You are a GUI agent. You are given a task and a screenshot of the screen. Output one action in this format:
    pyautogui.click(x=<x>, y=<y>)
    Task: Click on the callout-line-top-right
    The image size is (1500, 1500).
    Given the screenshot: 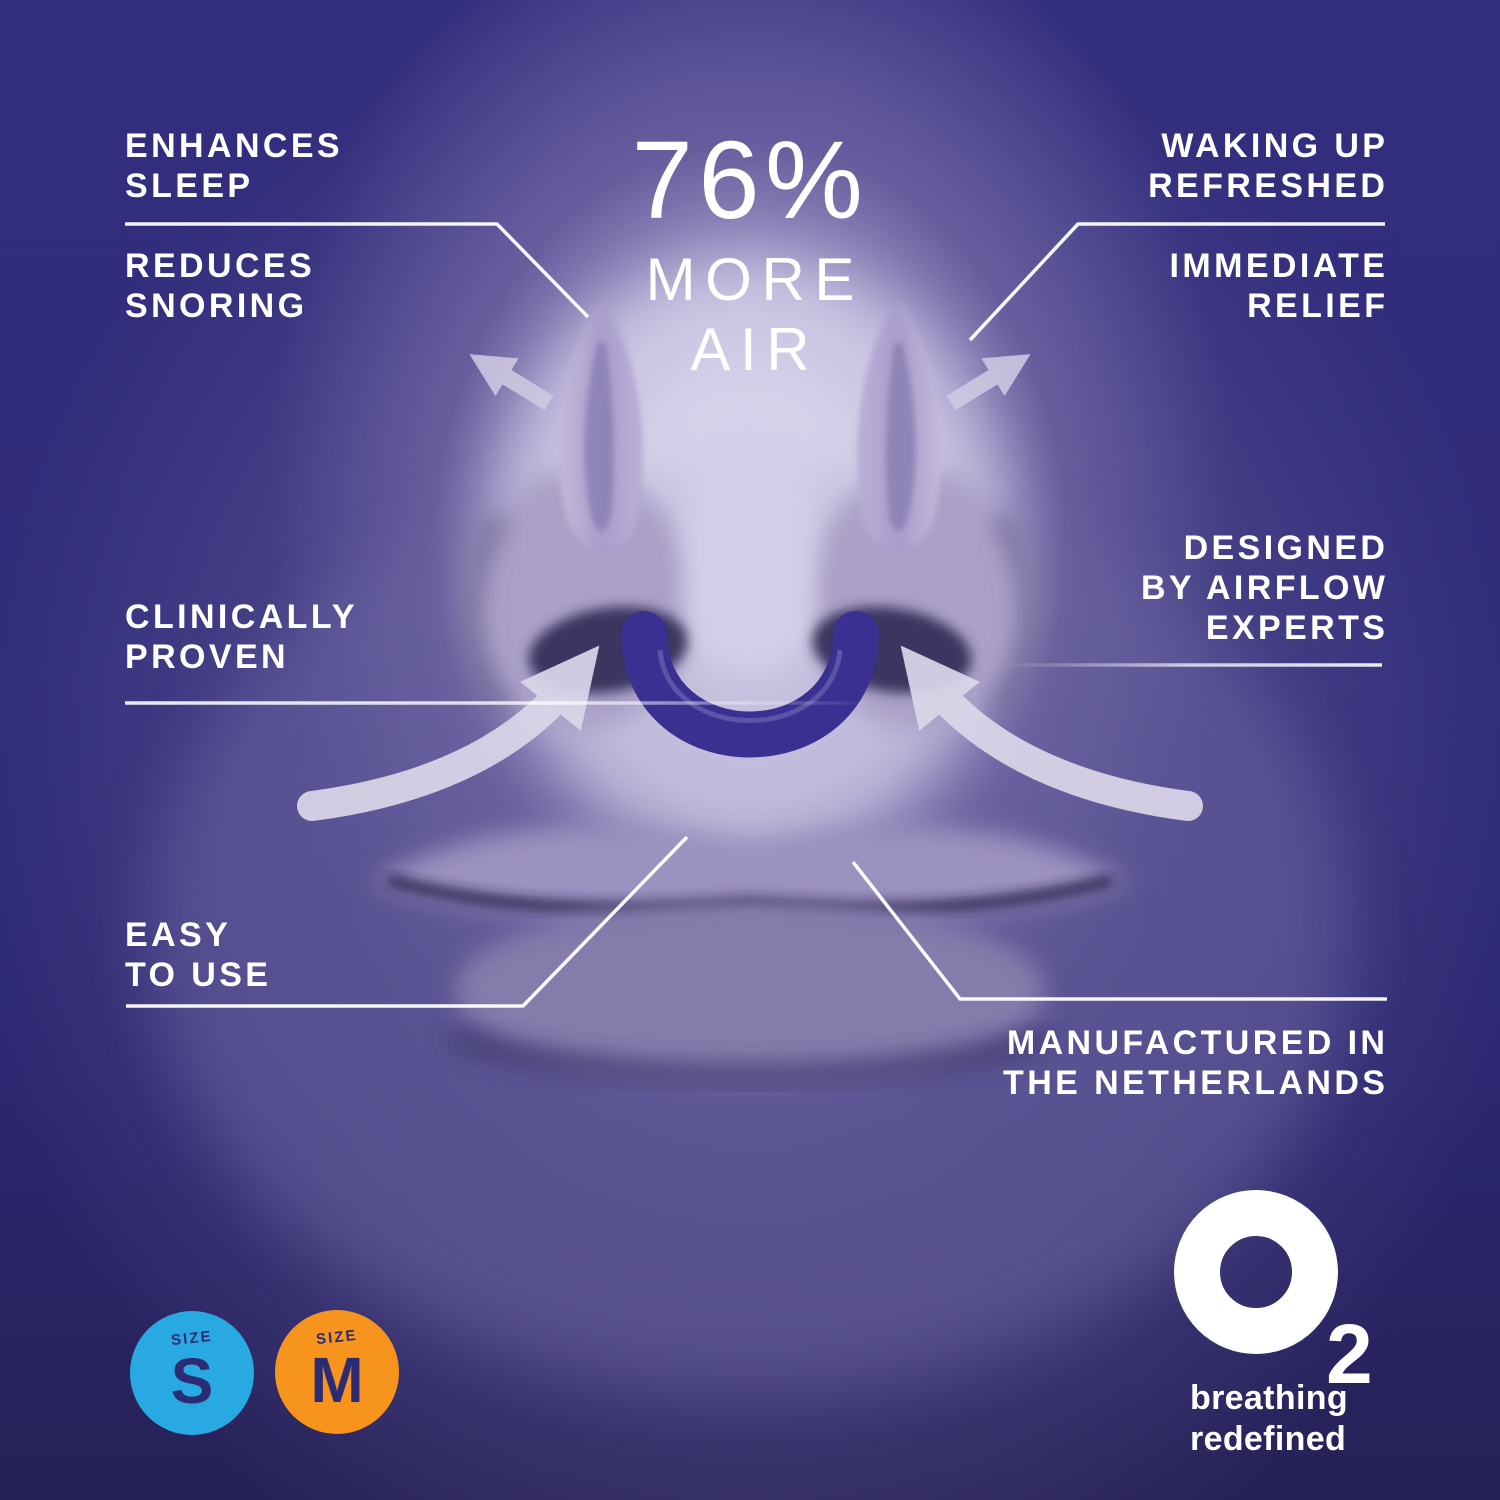 What is the action you would take?
    pyautogui.click(x=1176, y=282)
    